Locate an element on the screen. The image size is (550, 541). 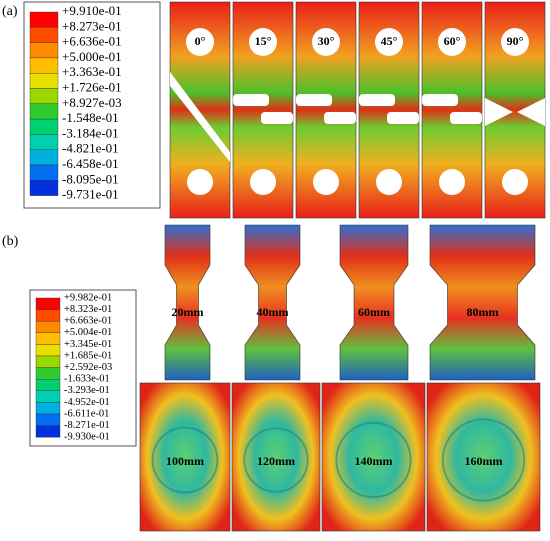
legend-label: -6.611e-01 is located at coordinates (86, 413).